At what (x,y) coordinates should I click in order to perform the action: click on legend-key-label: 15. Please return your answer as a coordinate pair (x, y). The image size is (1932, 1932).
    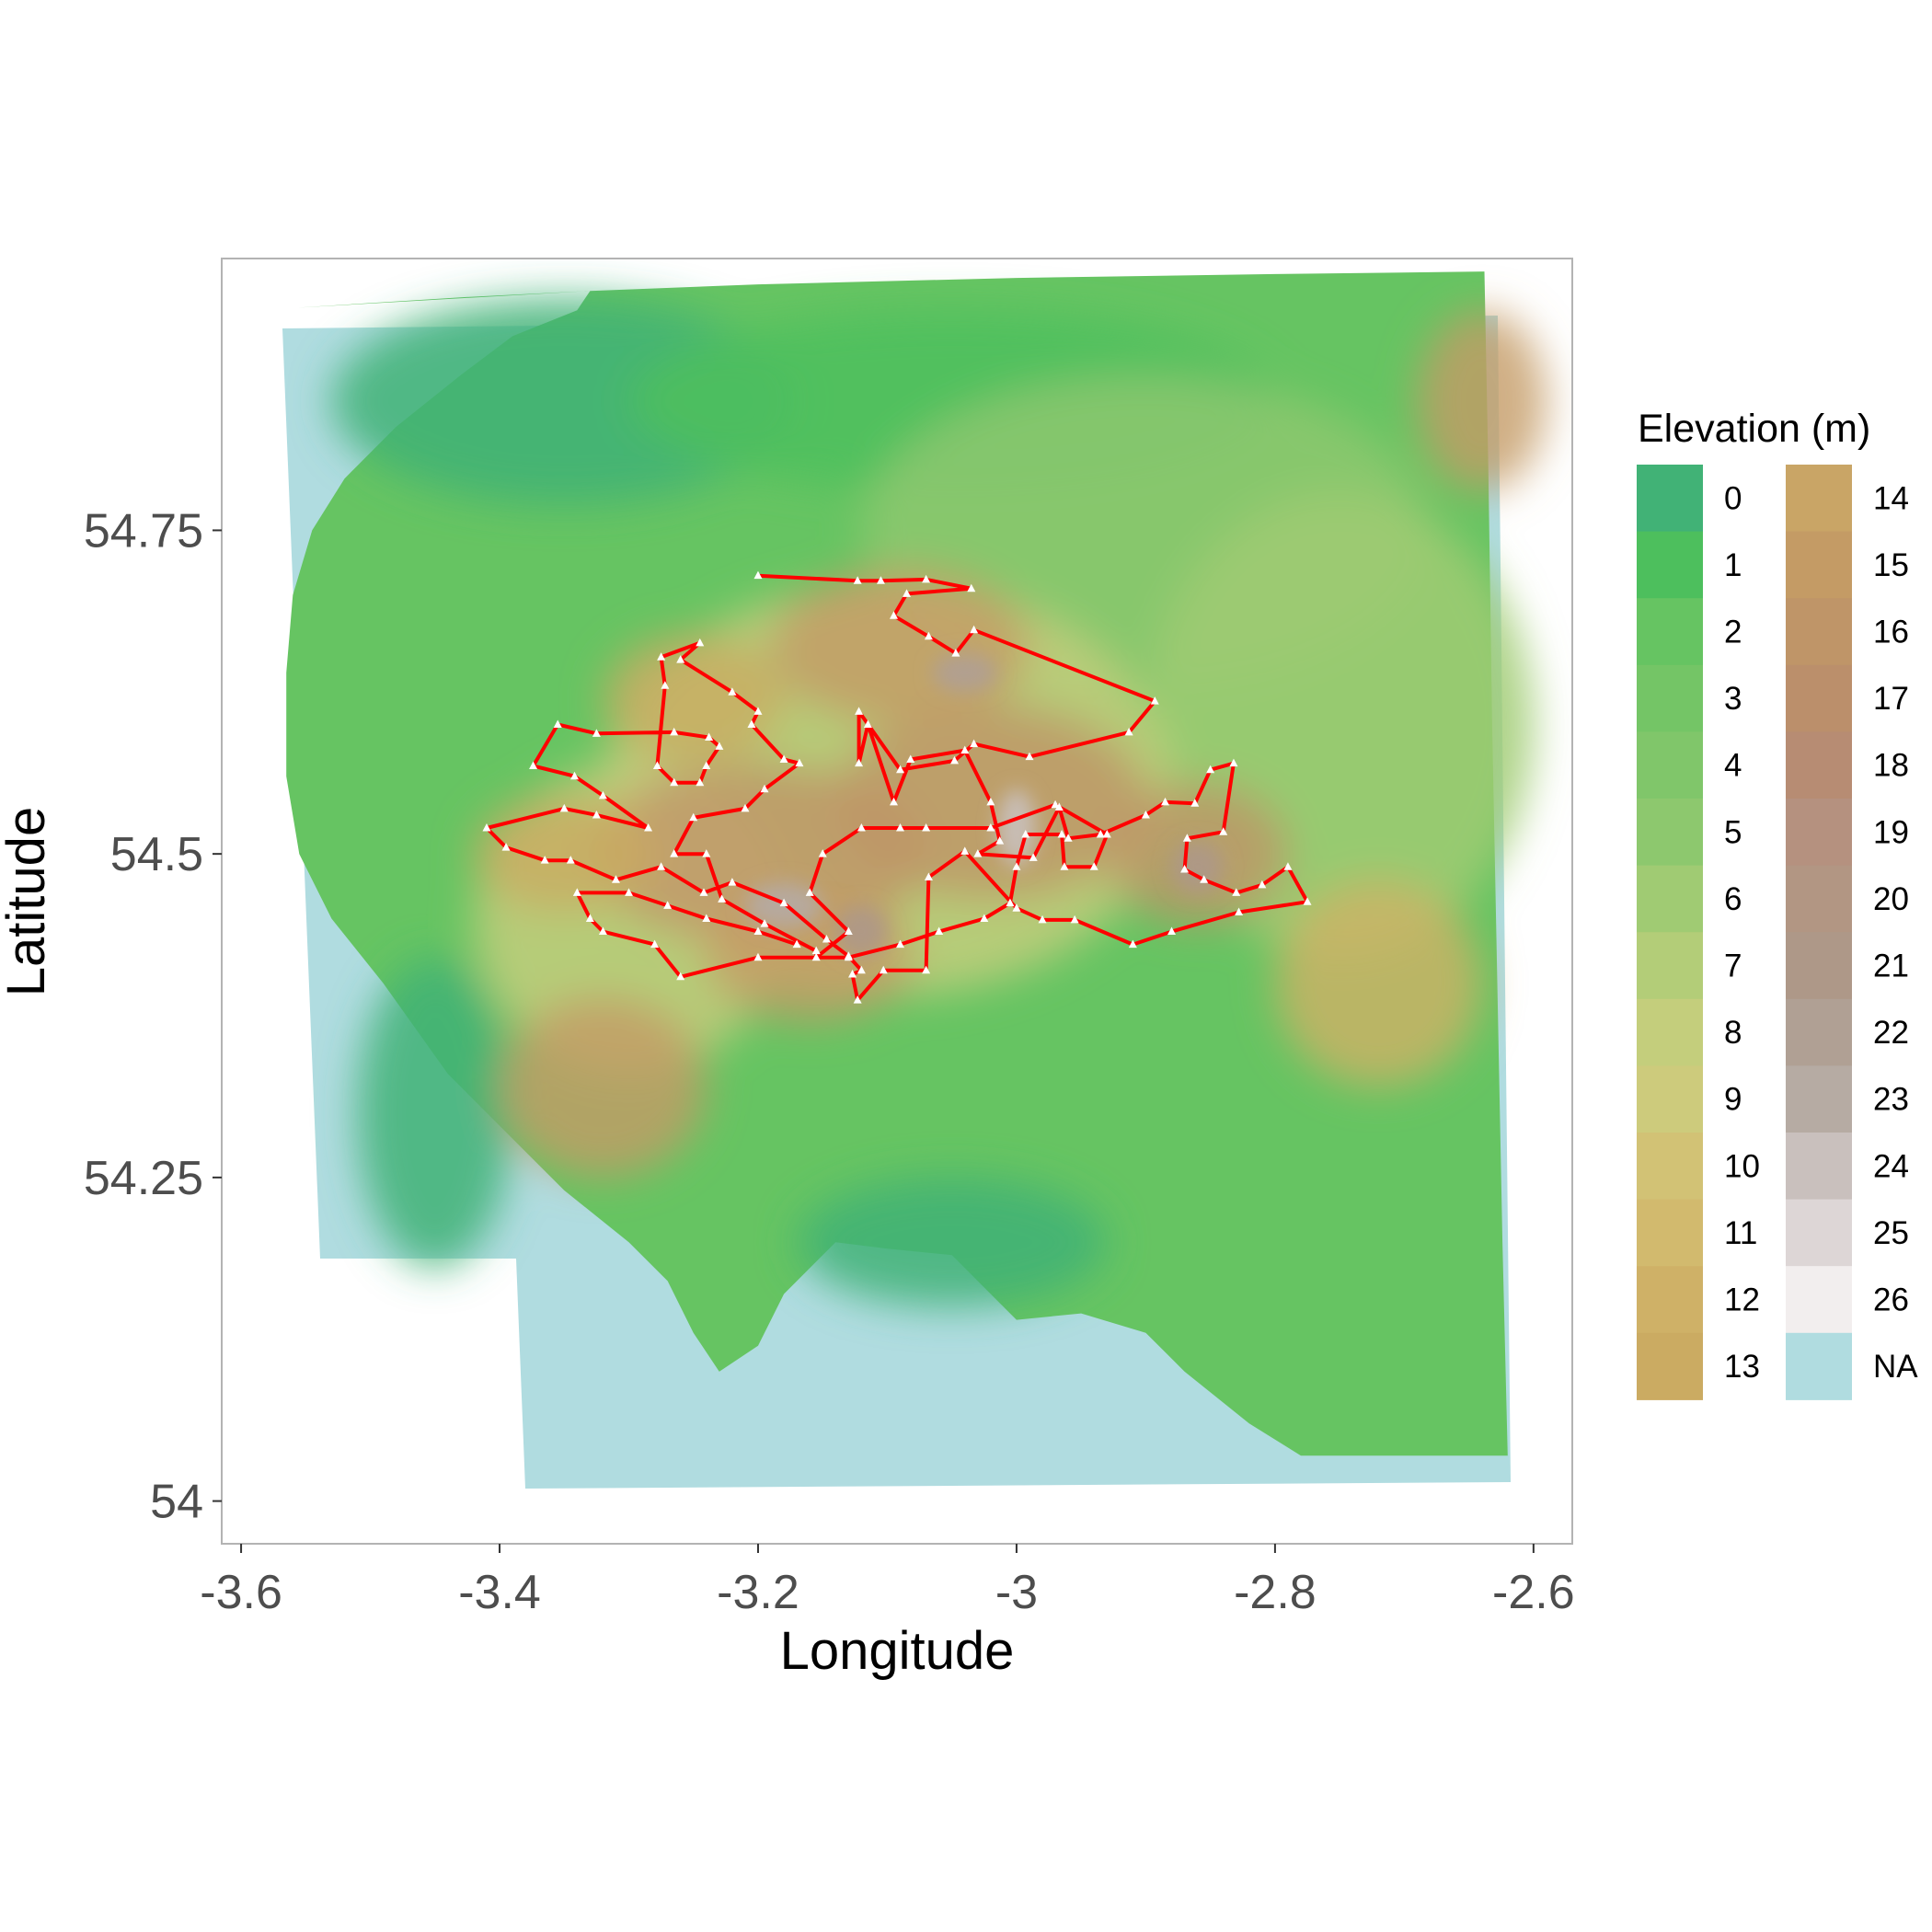
    Looking at the image, I should click on (1891, 565).